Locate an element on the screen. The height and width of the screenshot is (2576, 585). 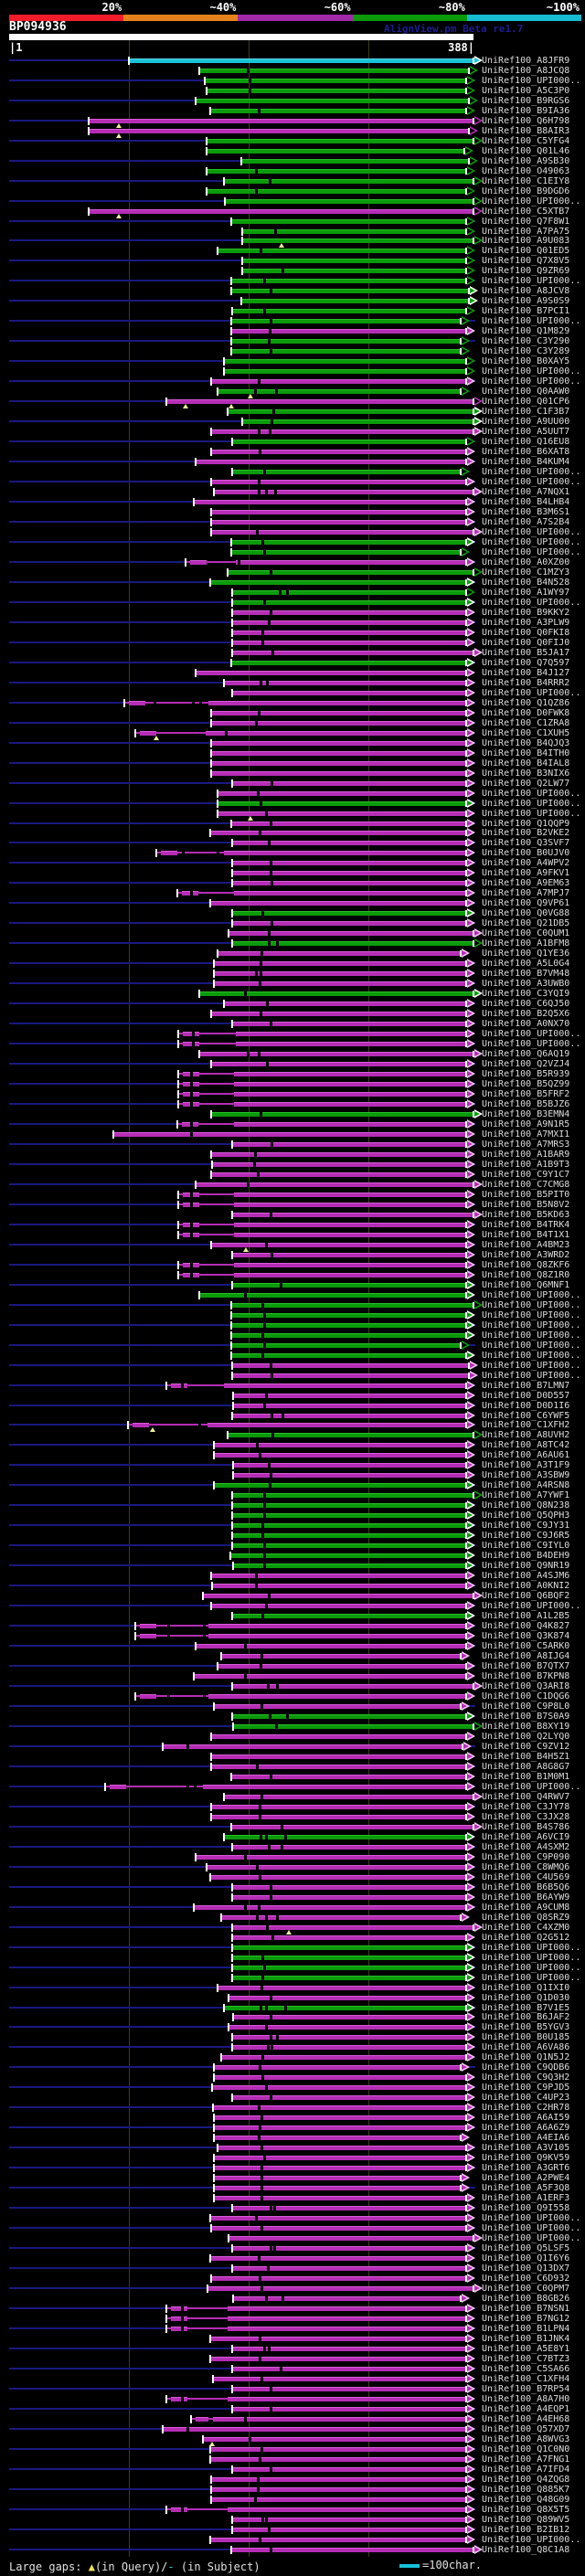
hit-label: UniRef100_A8JCV8 is located at coordinates (526, 291).